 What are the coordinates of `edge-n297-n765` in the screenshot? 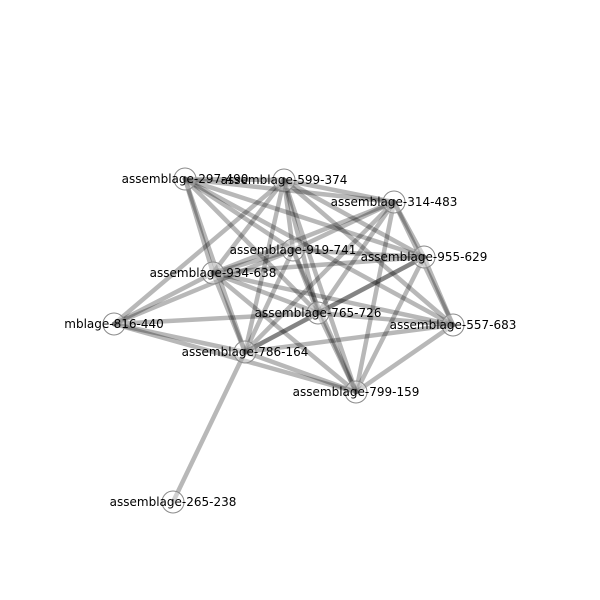 It's located at (251, 246).